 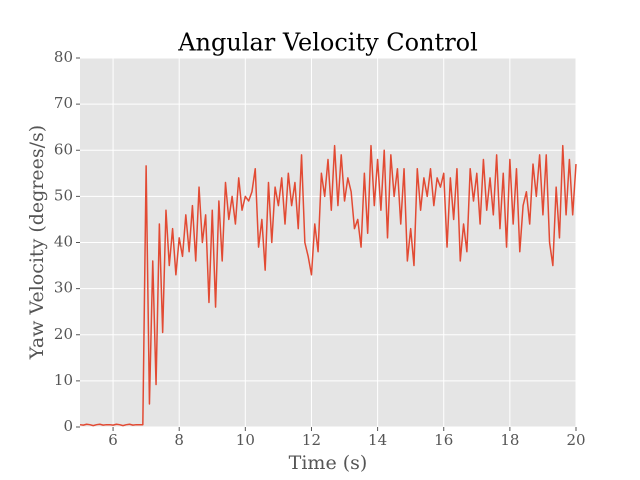 I want to click on y-tick-label: 80, so click(x=63, y=57).